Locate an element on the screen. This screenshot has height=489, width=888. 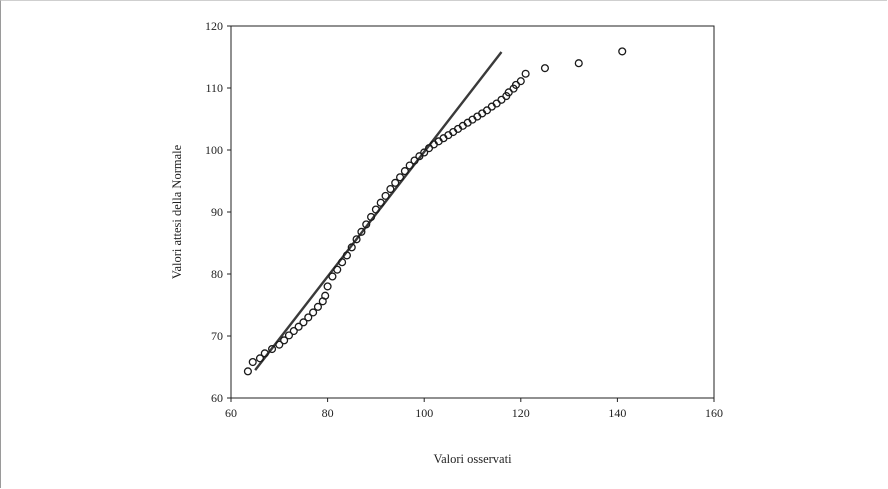
x-tick-label: 80 is located at coordinates (328, 413).